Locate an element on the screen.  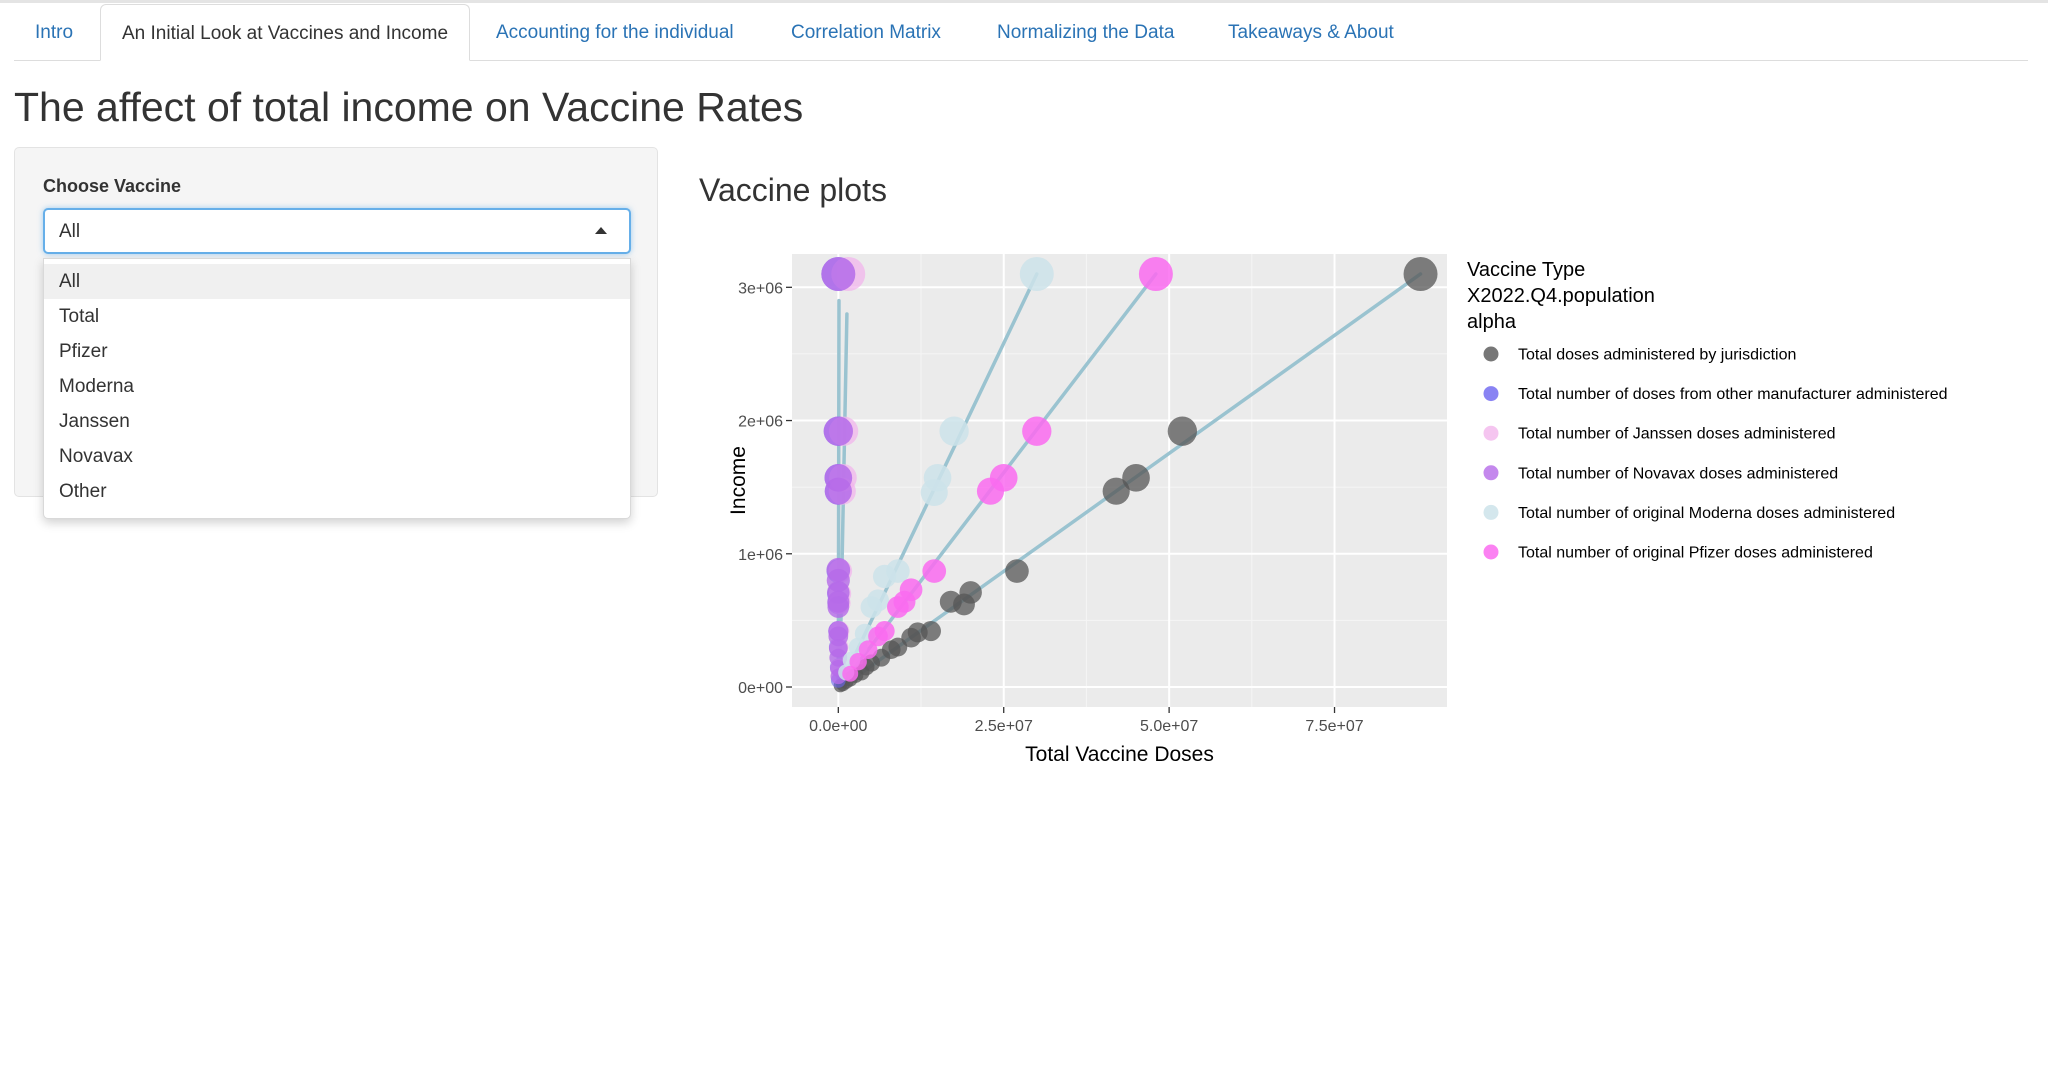
tab-initial-look: An Initial Look at Vaccines and Income is located at coordinates (285, 32).